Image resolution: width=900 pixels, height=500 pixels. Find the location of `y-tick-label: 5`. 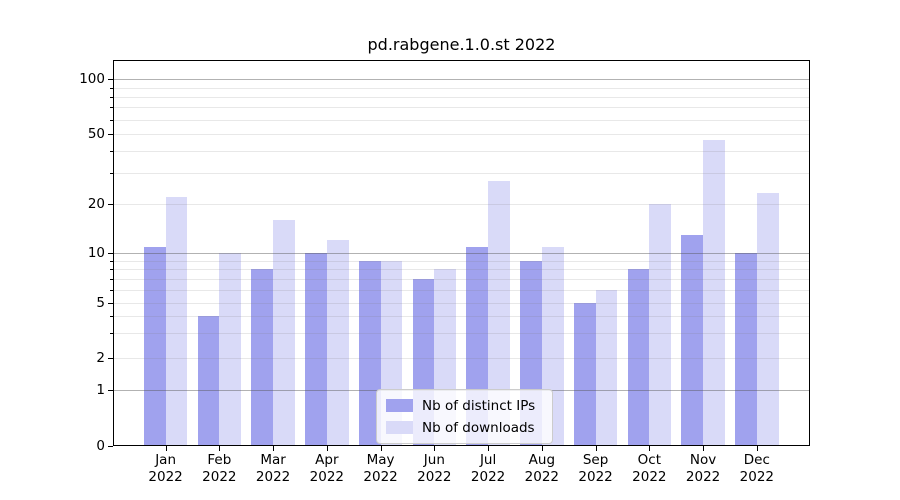

y-tick-label: 5 is located at coordinates (100, 302).